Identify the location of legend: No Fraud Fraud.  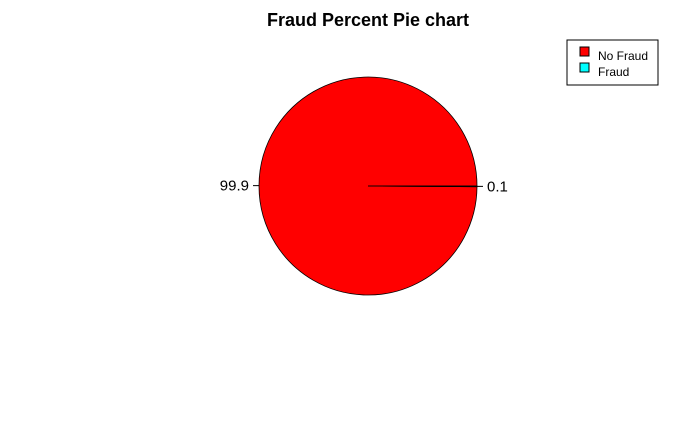
(612, 62).